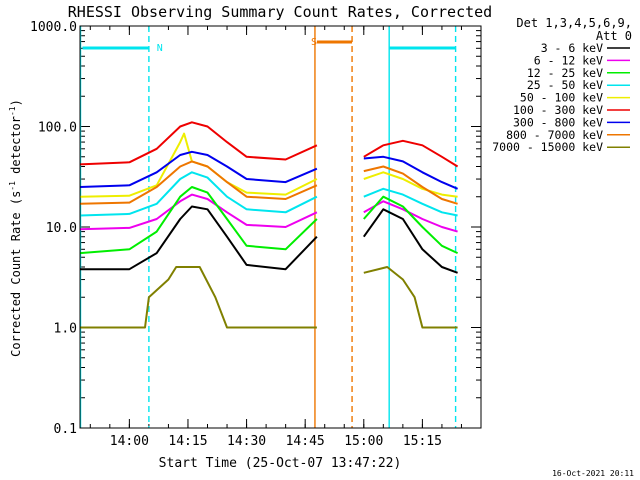 The height and width of the screenshot is (480, 640). What do you see at coordinates (65, 329) in the screenshot?
I see `y-tick-label: 1.0` at bounding box center [65, 329].